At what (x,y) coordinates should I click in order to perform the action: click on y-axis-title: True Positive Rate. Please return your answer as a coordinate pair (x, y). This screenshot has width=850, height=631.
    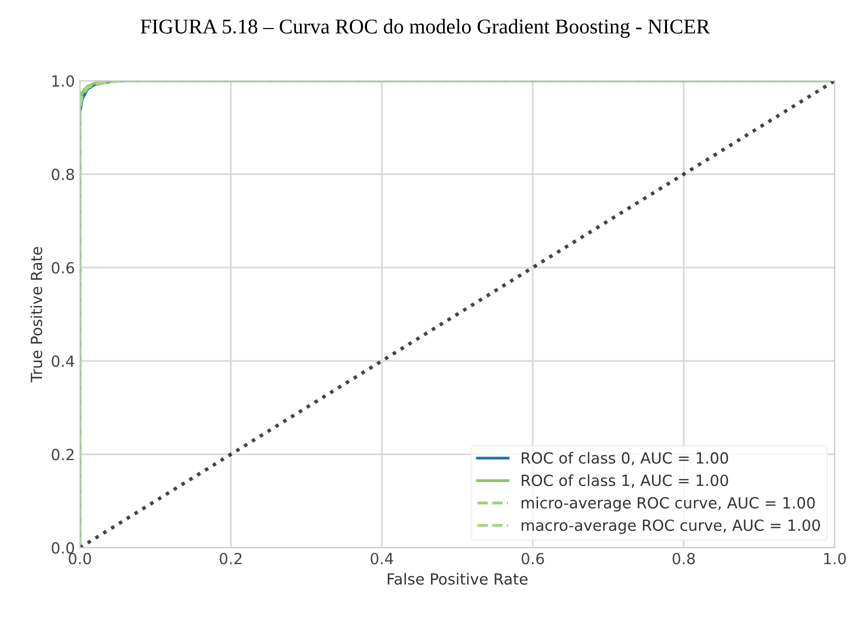
    Looking at the image, I should click on (36, 314).